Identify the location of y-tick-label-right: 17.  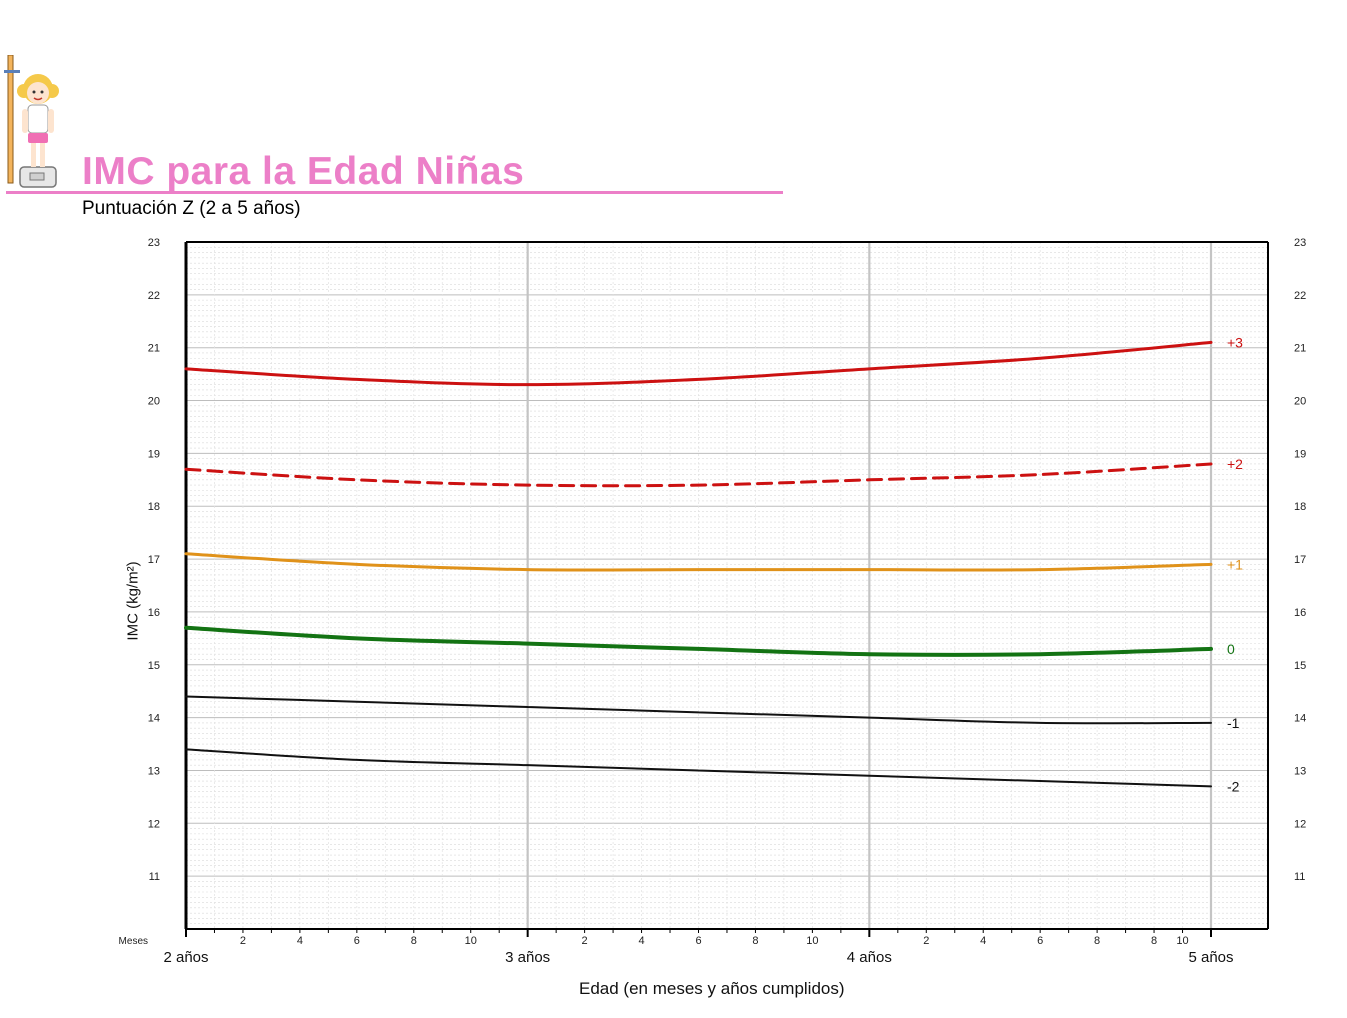
(1300, 560).